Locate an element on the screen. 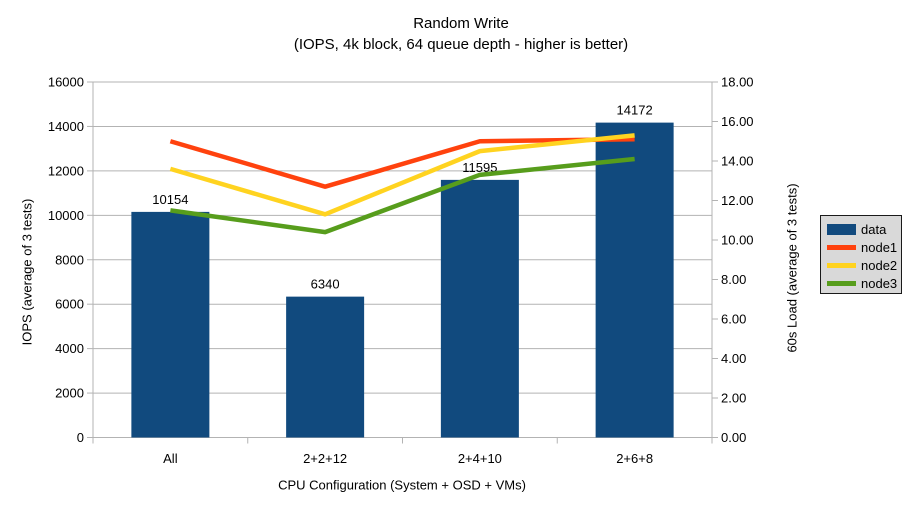 The image size is (907, 510). bar-2+2+12 is located at coordinates (325, 367).